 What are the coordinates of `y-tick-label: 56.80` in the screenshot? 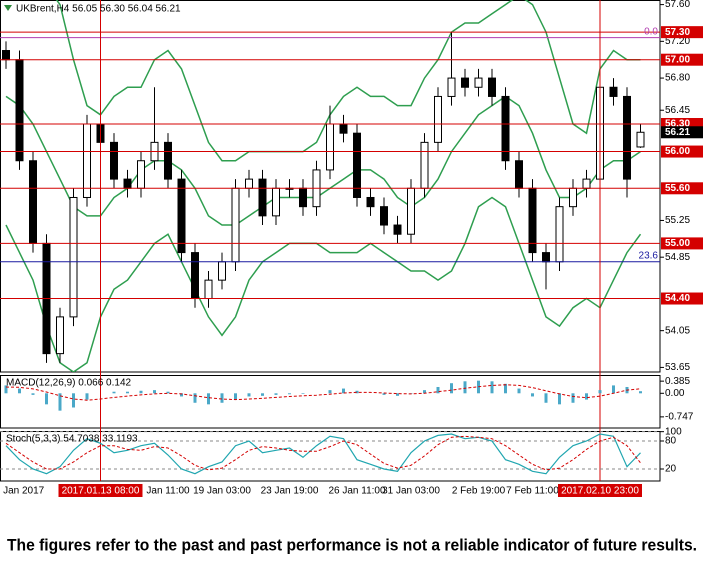 It's located at (677, 78).